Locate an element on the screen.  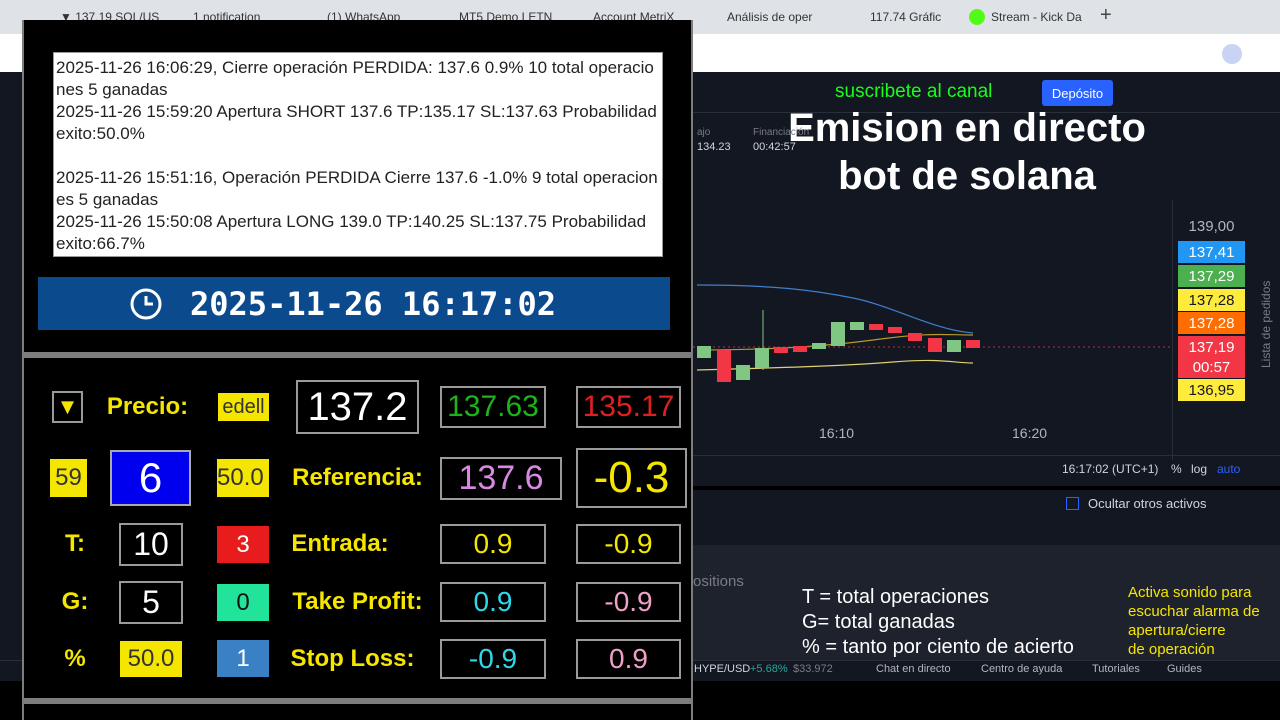
positions-tab: ositions is located at coordinates (718, 581).